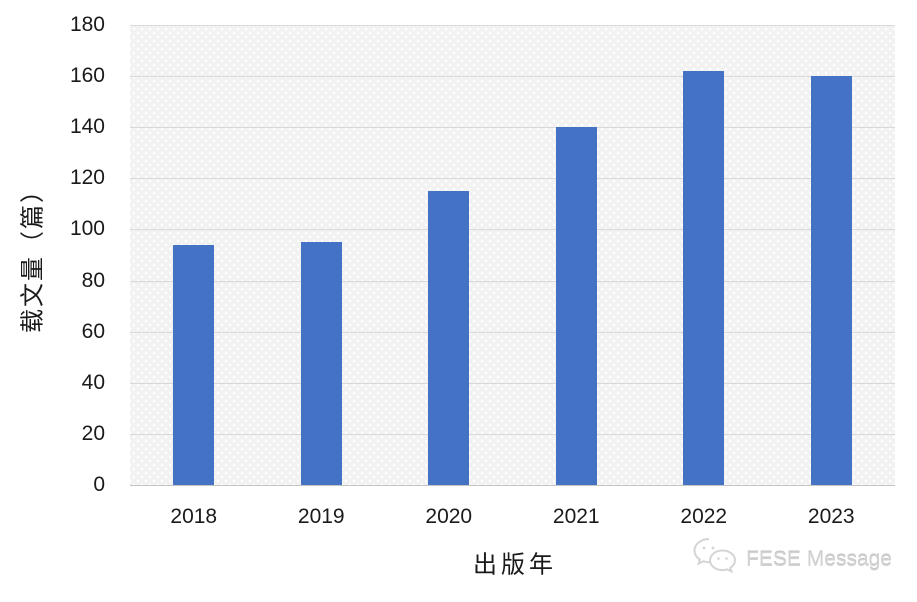 The width and height of the screenshot is (917, 602). Describe the element at coordinates (33, 255) in the screenshot. I see `y-axis-title: 载文量（篇）` at that location.